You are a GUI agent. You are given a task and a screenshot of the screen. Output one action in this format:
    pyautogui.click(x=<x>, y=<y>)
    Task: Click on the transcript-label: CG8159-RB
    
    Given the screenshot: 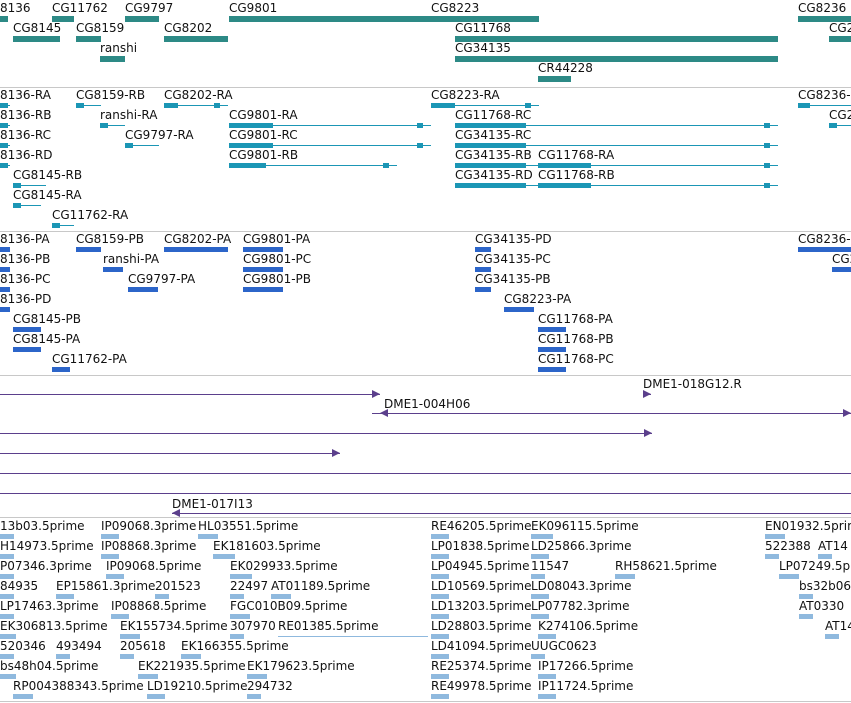 What is the action you would take?
    pyautogui.click(x=111, y=95)
    